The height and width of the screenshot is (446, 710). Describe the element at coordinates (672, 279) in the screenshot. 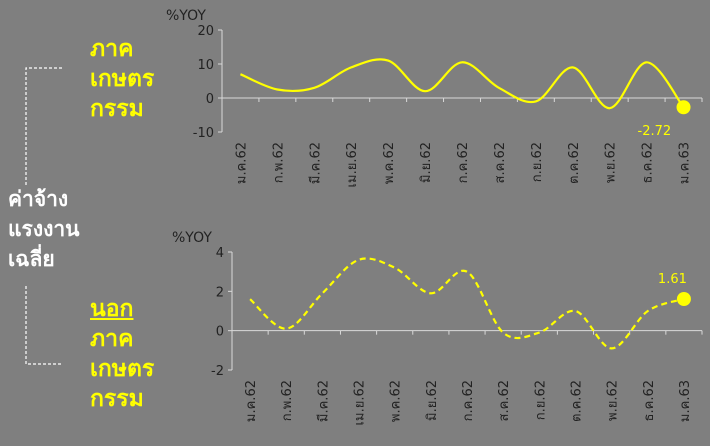

I see `data-label: 1.61` at that location.